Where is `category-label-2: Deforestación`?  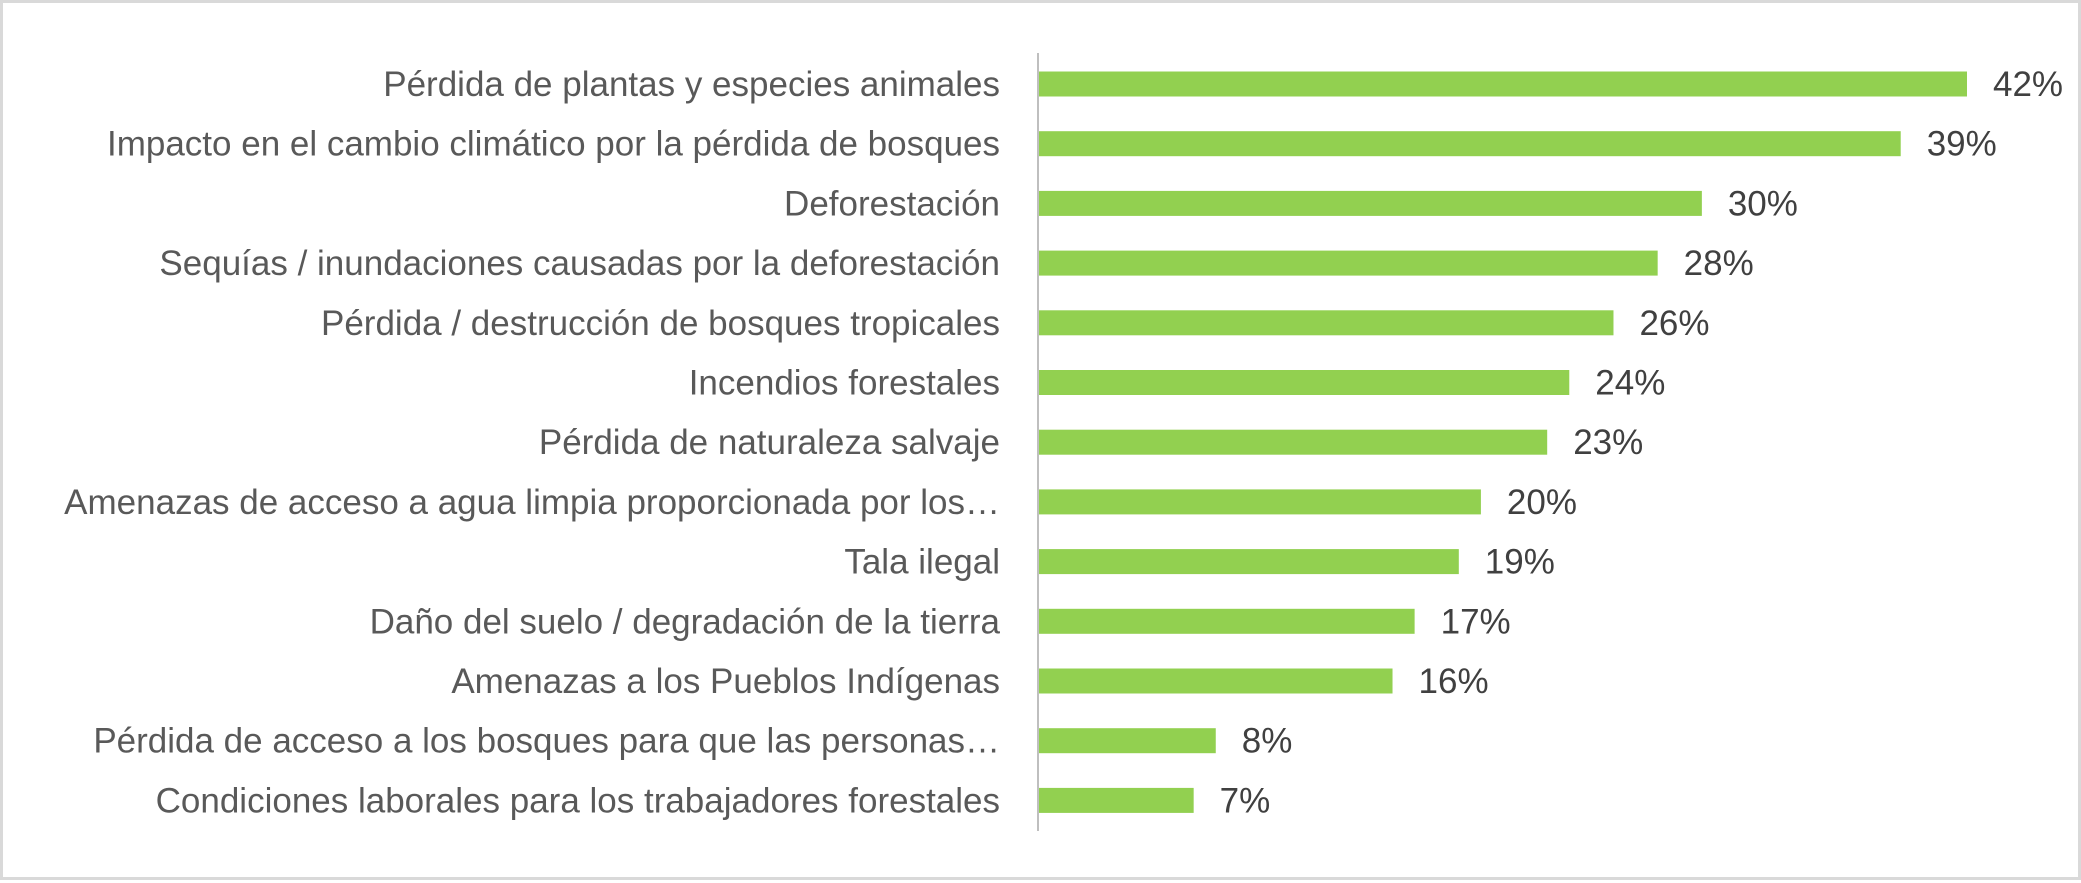 category-label-2: Deforestación is located at coordinates (892, 203).